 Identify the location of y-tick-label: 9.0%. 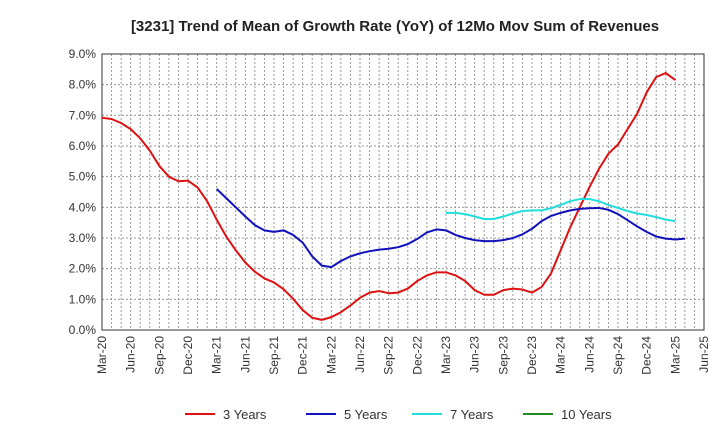
(83, 54).